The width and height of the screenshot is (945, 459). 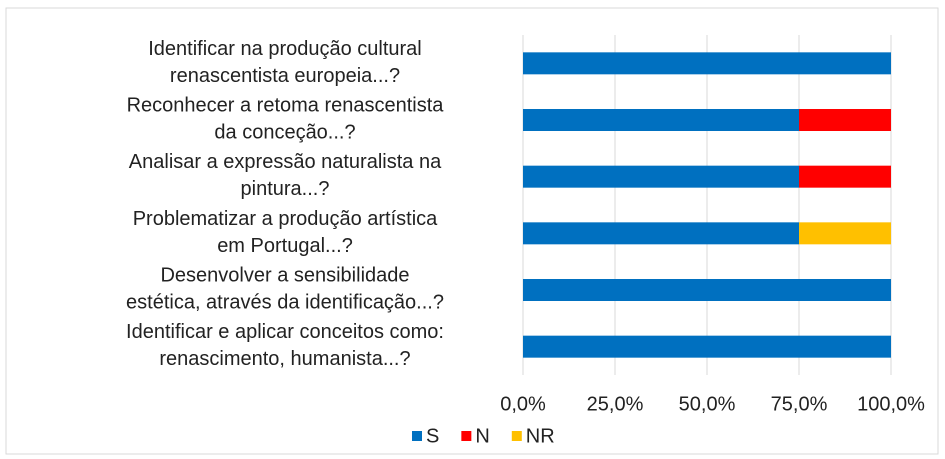 I want to click on x-tick-label: 0,0%, so click(x=523, y=404).